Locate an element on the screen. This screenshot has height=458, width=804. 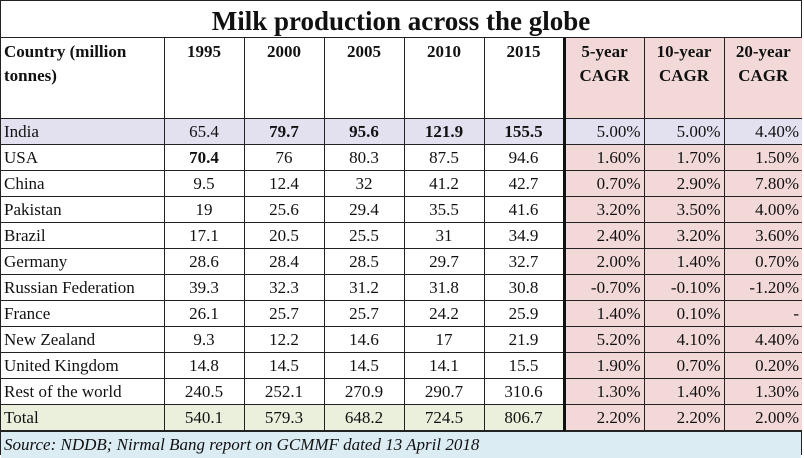
cagr-cell: 4.40% is located at coordinates (762, 339).